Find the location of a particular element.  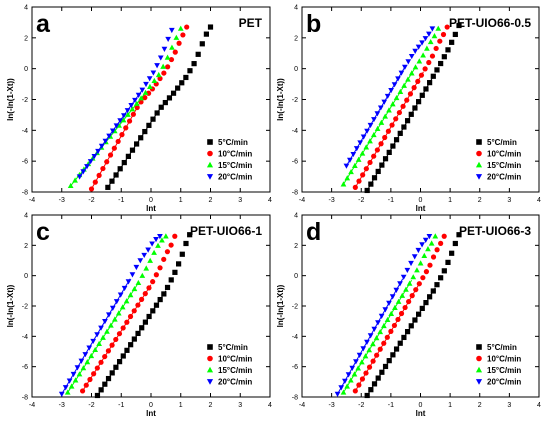

x-tick-label: 3 is located at coordinates (509, 200).